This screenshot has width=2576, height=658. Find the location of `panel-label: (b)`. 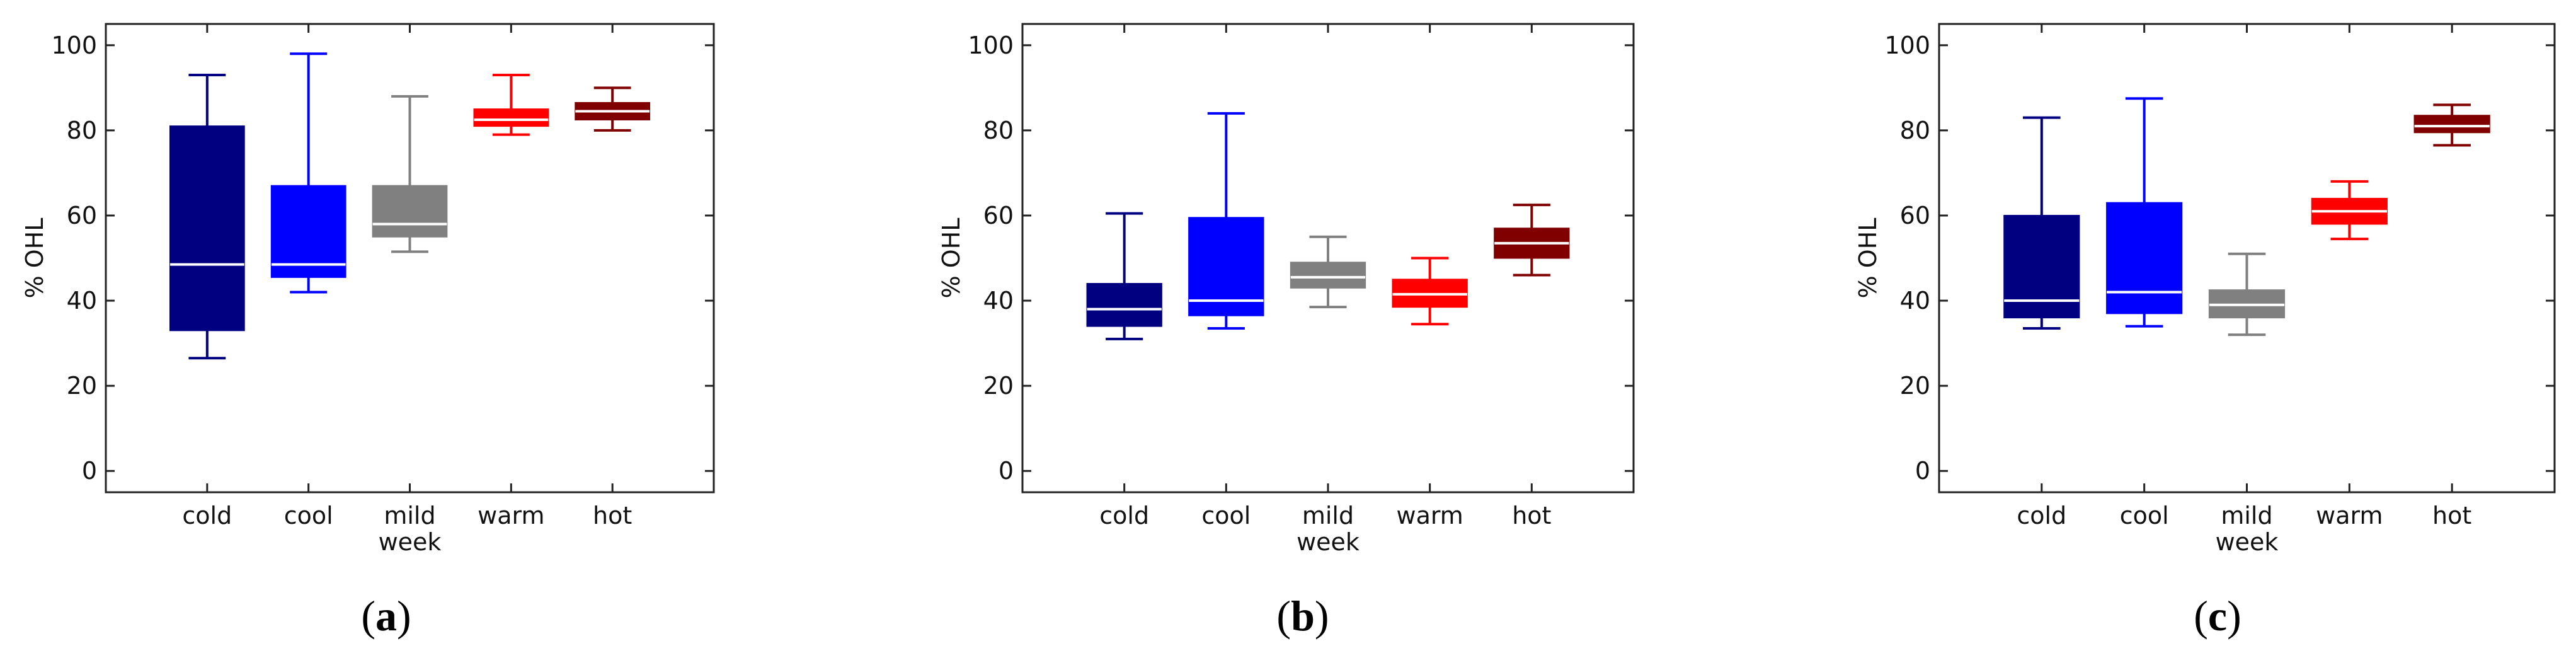

panel-label: (b) is located at coordinates (1302, 616).